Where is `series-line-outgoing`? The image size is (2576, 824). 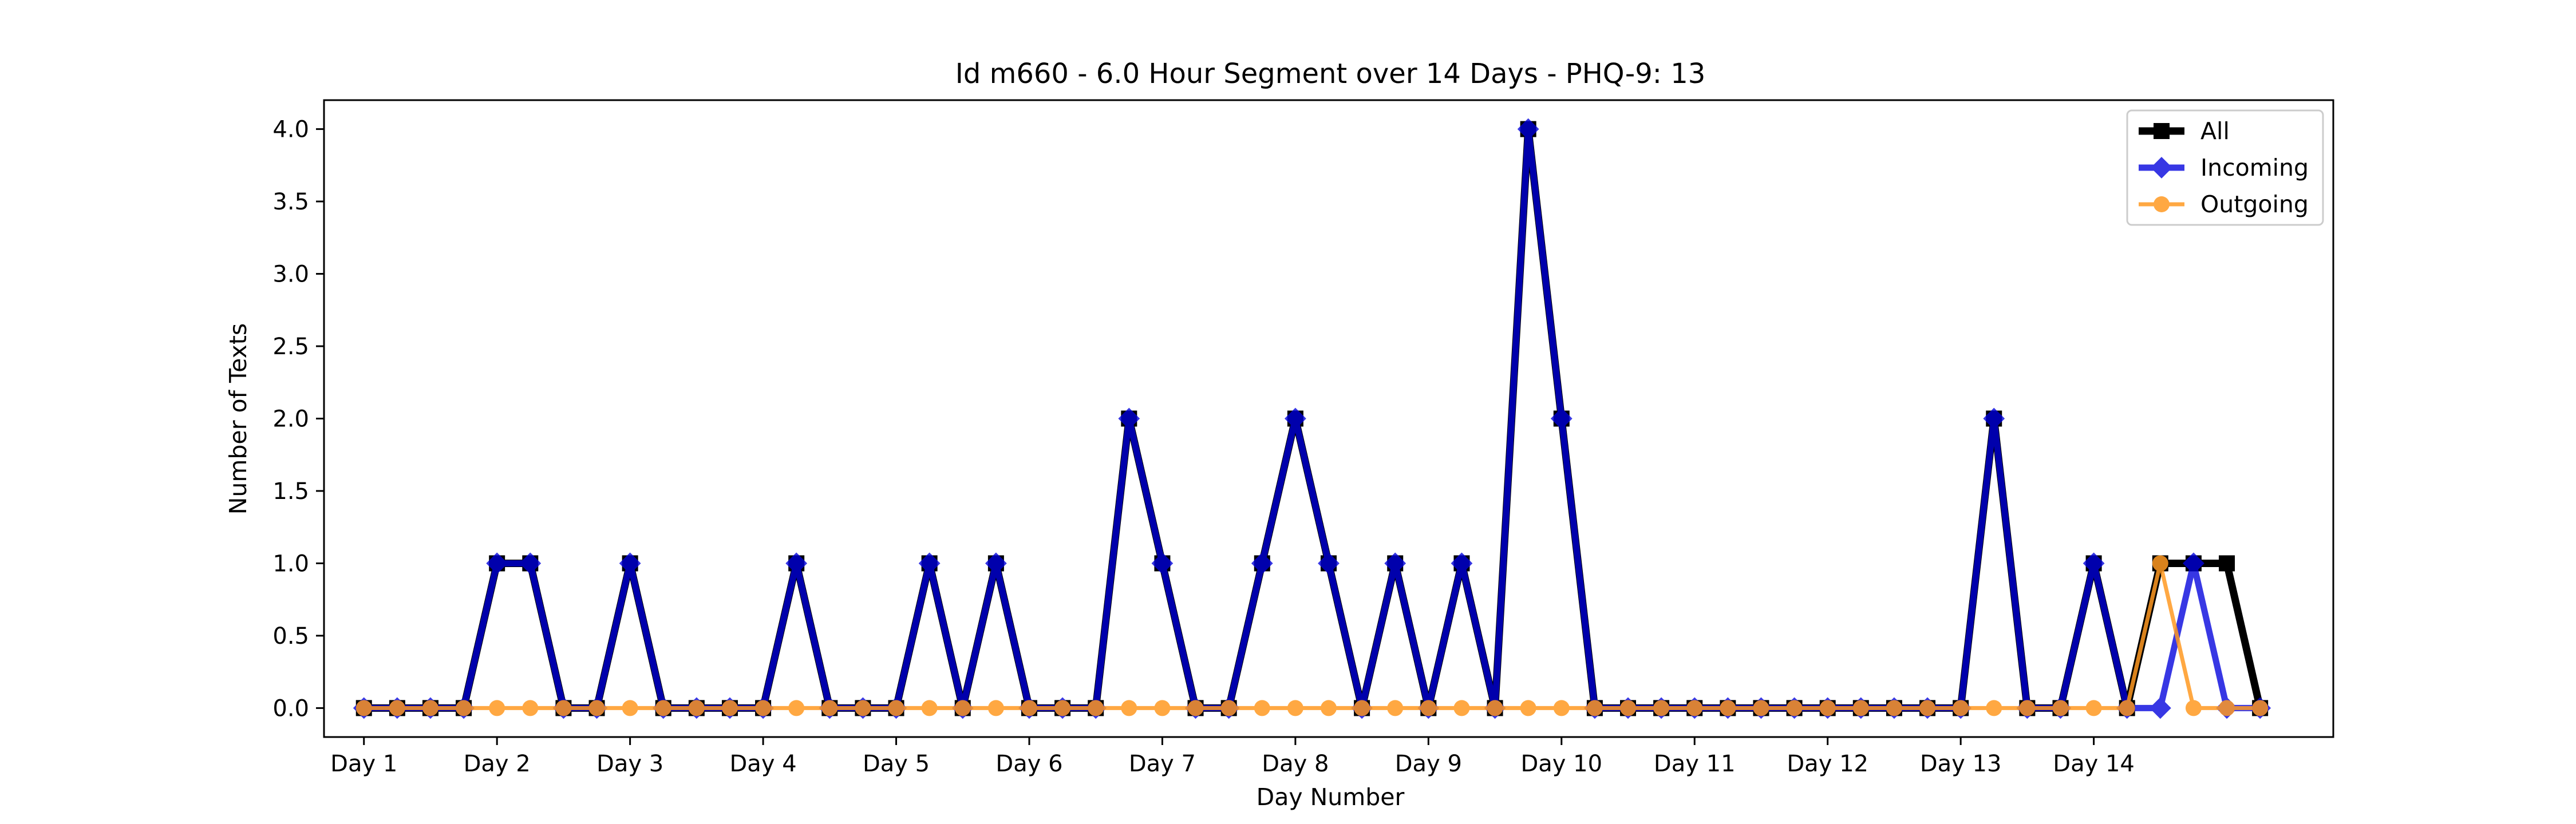 series-line-outgoing is located at coordinates (1312, 635).